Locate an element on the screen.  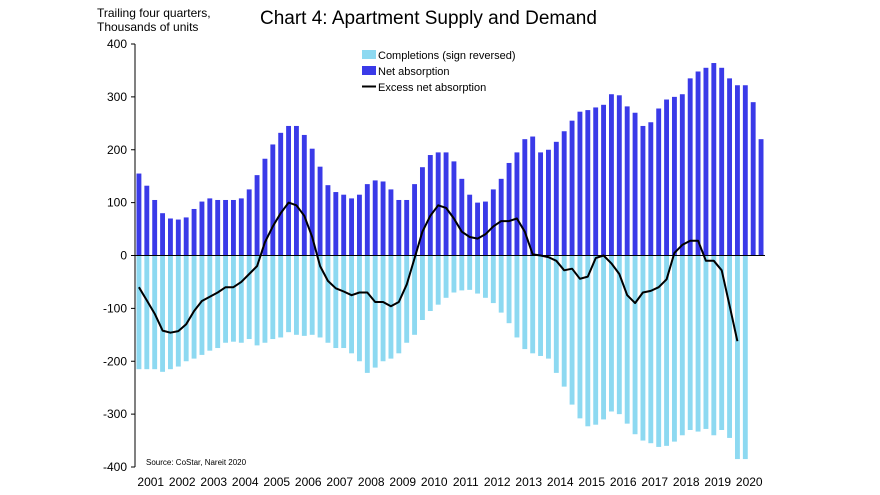
x-tick-label: 2002 is located at coordinates (182, 482).